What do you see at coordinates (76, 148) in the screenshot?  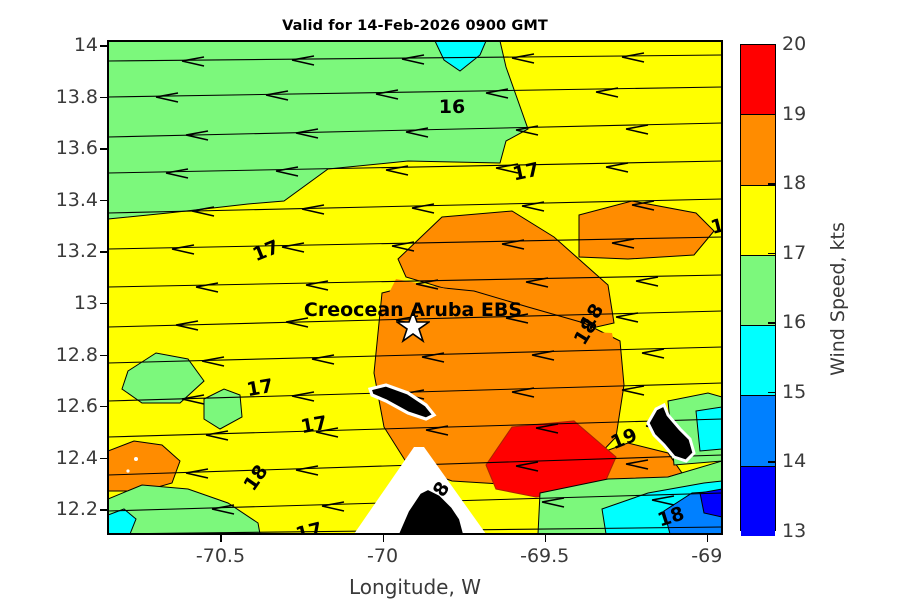 I see `y-tick-label-2: 13.6` at bounding box center [76, 148].